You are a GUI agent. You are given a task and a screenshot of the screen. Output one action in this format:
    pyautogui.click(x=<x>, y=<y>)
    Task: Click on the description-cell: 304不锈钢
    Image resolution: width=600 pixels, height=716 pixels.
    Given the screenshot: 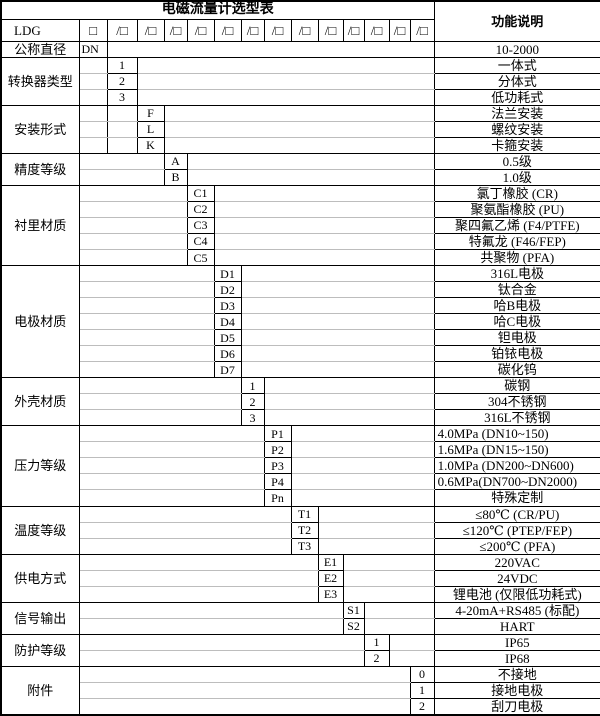 What is the action you would take?
    pyautogui.click(x=516, y=402)
    